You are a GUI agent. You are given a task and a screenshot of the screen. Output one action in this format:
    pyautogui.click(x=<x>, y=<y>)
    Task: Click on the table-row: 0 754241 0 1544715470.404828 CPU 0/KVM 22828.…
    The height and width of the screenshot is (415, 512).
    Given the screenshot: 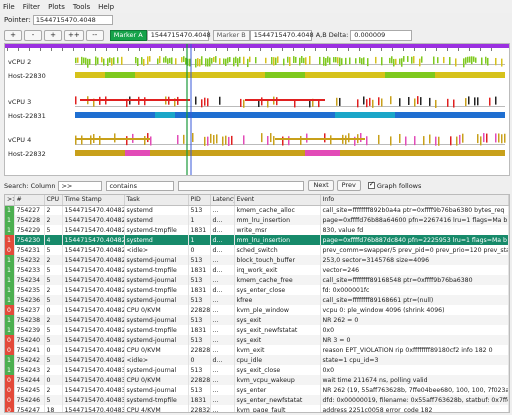 What is the action you would take?
    pyautogui.click(x=257, y=350)
    